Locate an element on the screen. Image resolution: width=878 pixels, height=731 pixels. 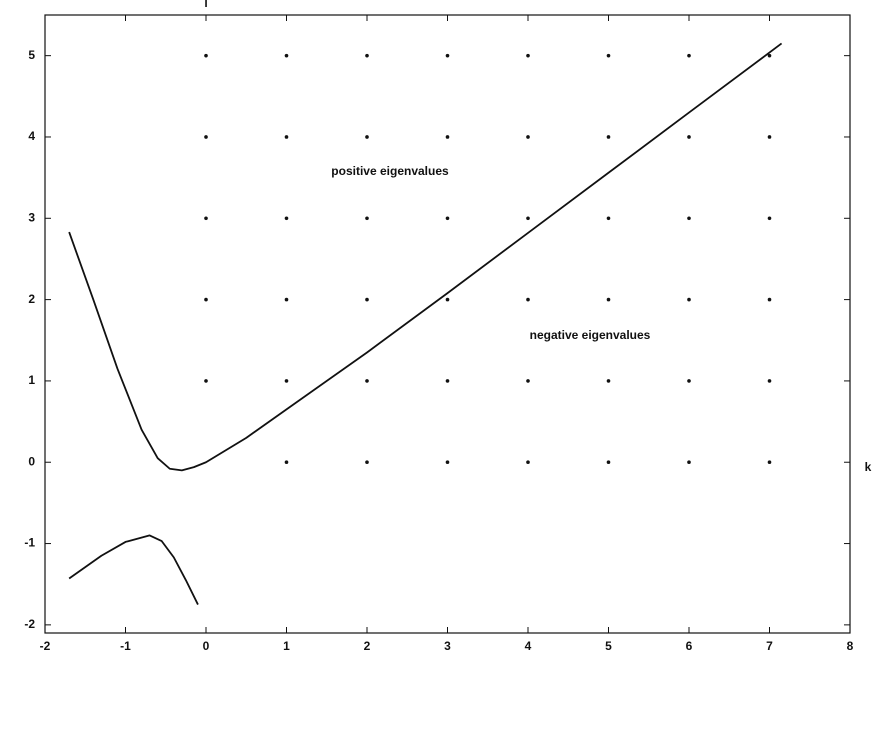
x-tick-label: 4 is located at coordinates (528, 646).